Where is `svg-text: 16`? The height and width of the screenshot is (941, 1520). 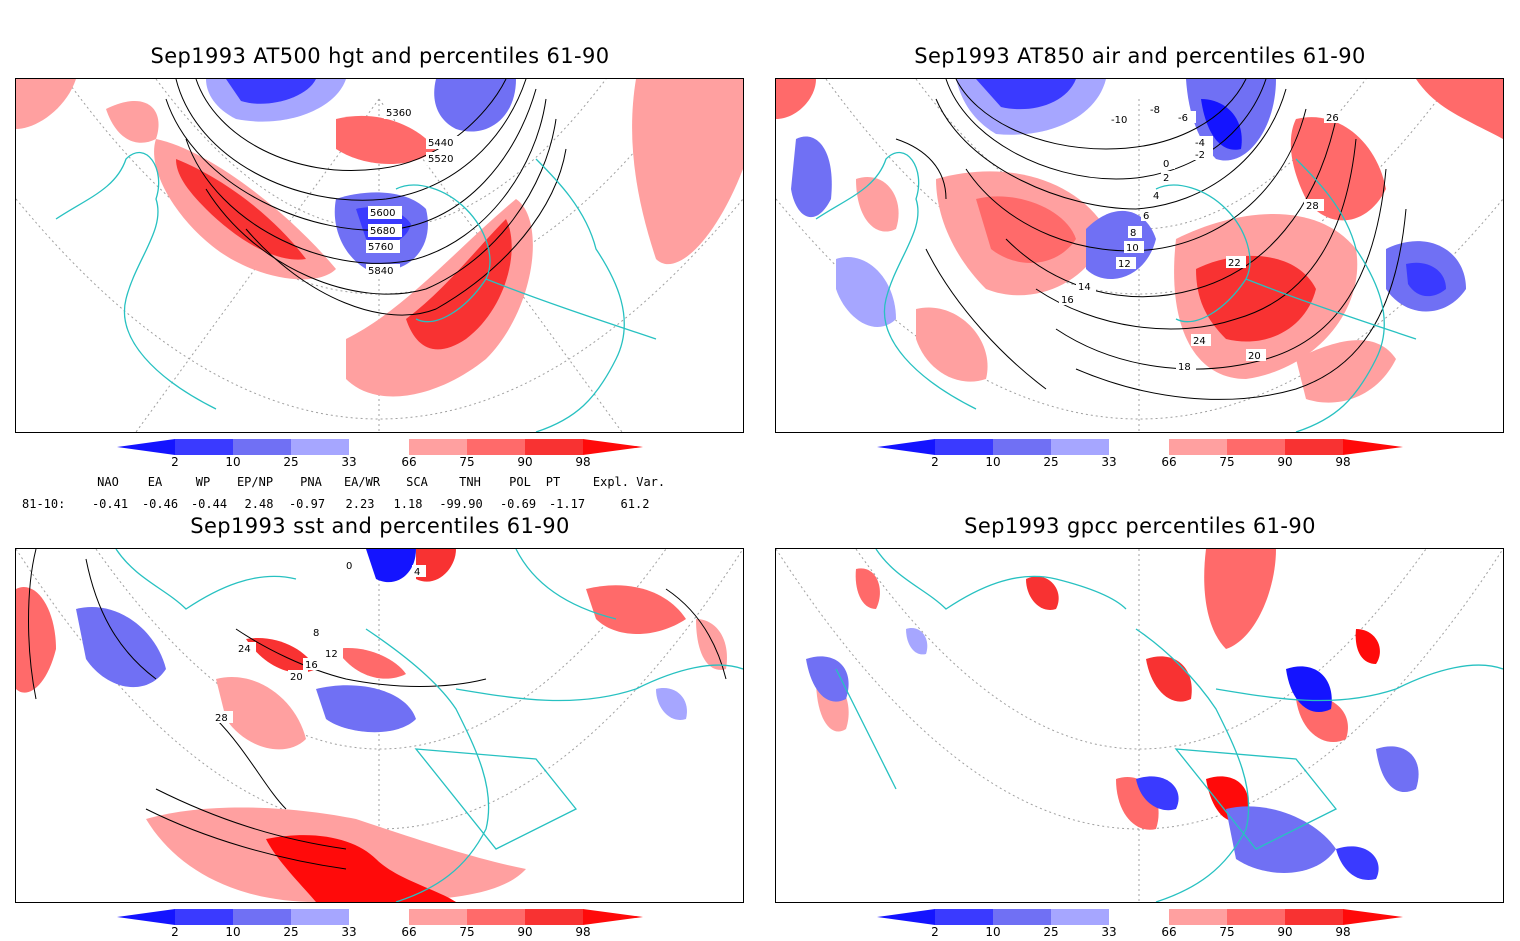 svg-text: 16 is located at coordinates (311, 665).